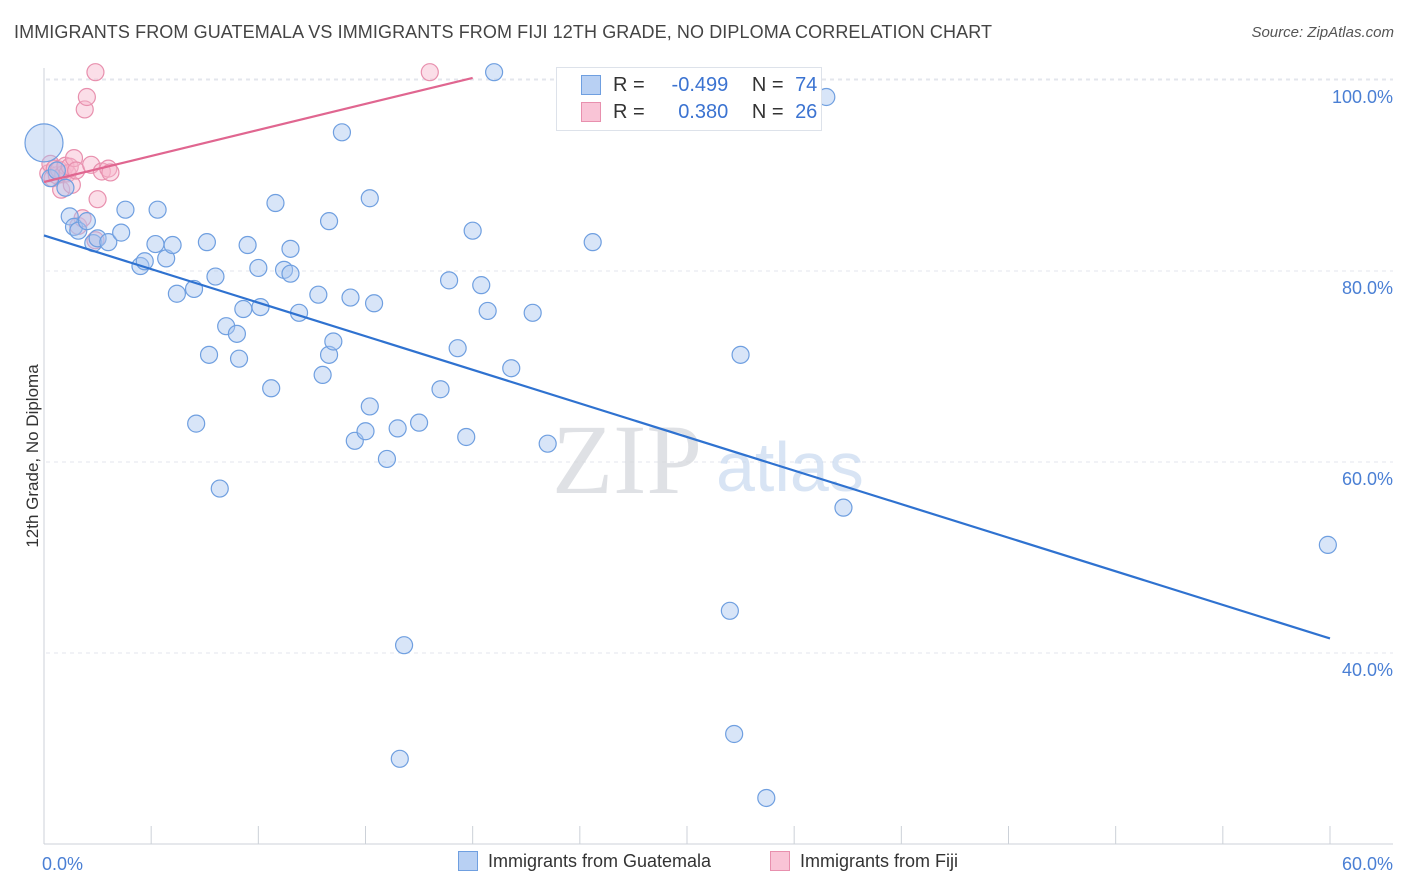  Describe the element at coordinates (62, 864) in the screenshot. I see `x-tick-label-min: 0.0%` at that location.